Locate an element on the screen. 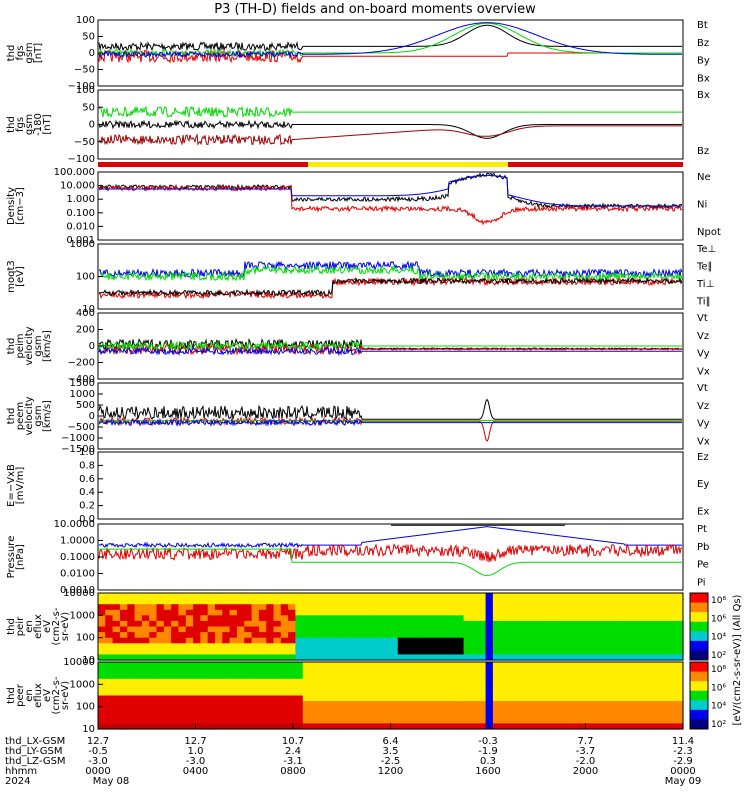 This screenshot has height=800, width=750. pressure-legend-Pe: Pe is located at coordinates (703, 565).